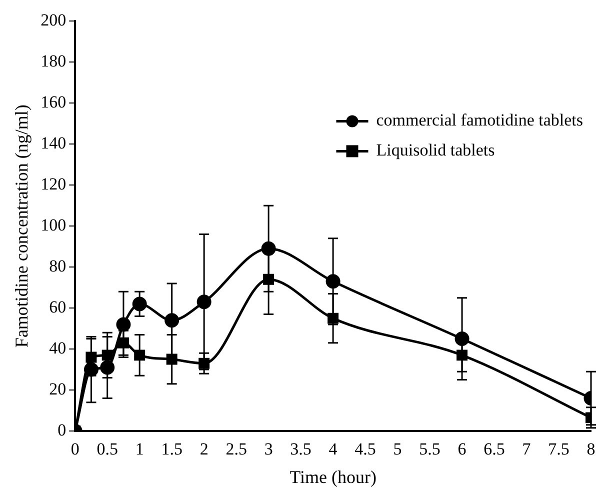  What do you see at coordinates (22, 226) in the screenshot?
I see `y-axis-title: Famotidine concentration (ng/ml)` at bounding box center [22, 226].